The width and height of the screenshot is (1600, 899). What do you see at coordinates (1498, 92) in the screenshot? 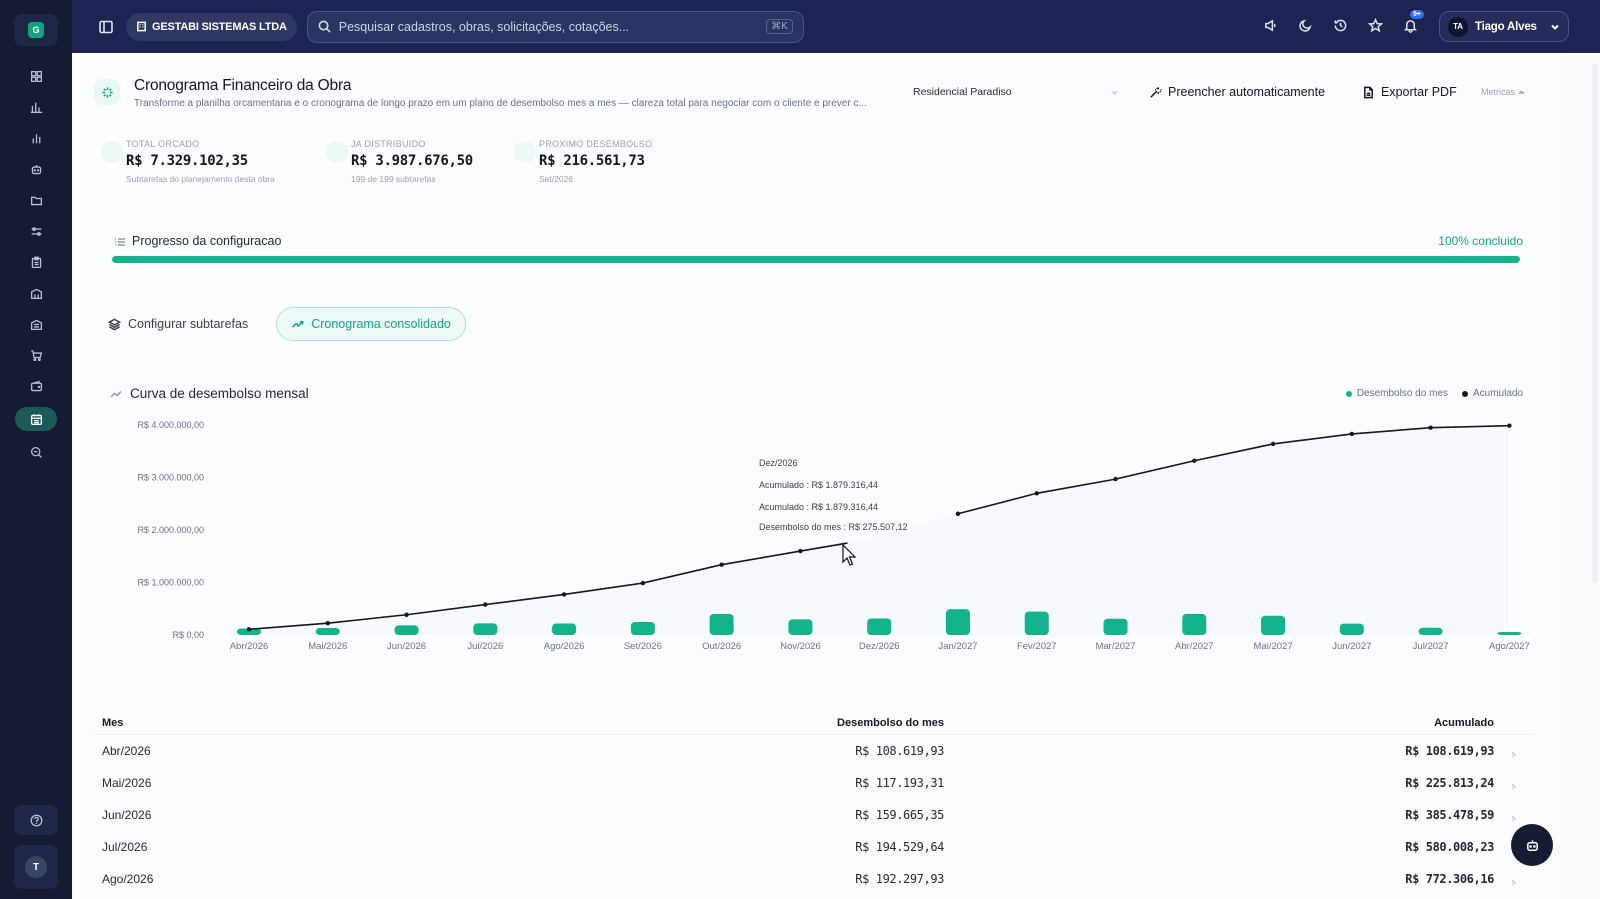
I see `metricas-label: Metricas` at bounding box center [1498, 92].